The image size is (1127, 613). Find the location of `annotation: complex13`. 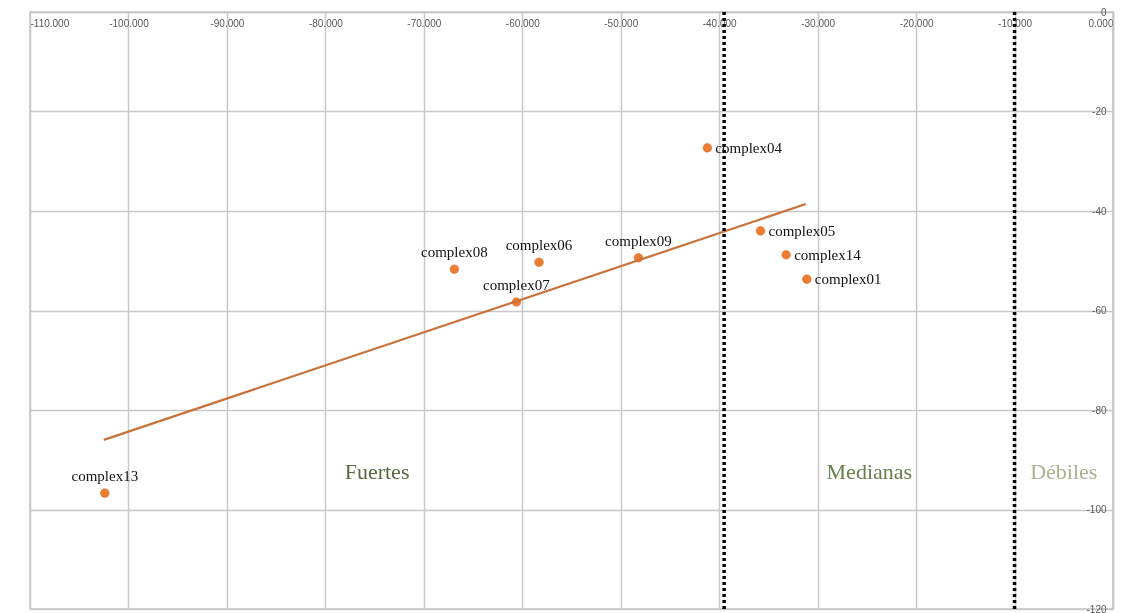

annotation: complex13 is located at coordinates (105, 476).